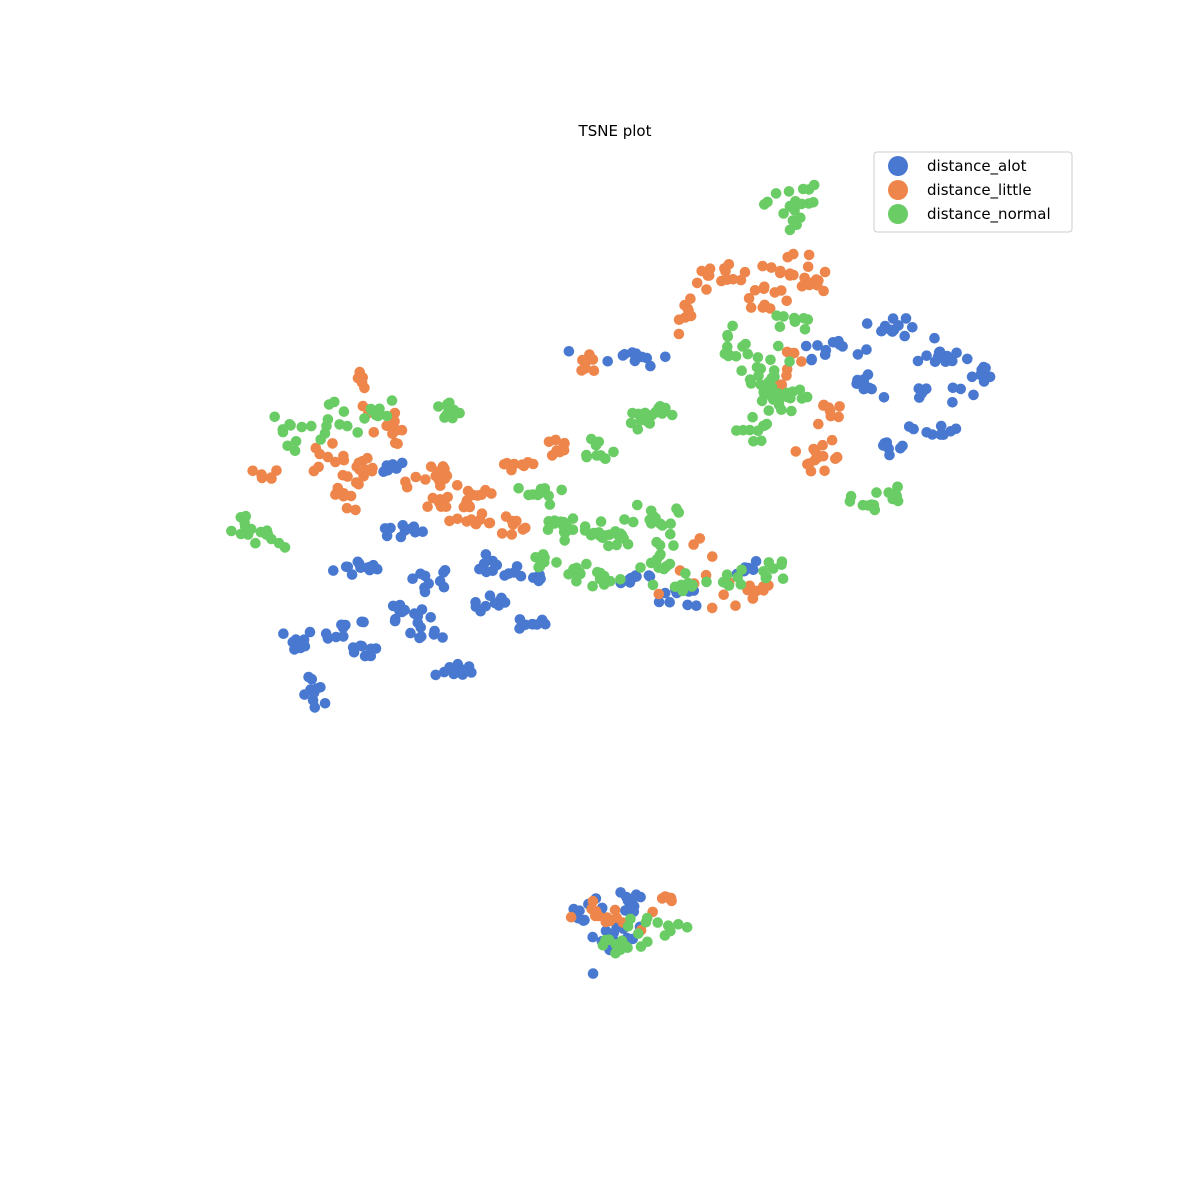 Image resolution: width=1200 pixels, height=1200 pixels. Describe the element at coordinates (989, 214) in the screenshot. I see `legend-label-distance_normal: distance_normal` at that location.